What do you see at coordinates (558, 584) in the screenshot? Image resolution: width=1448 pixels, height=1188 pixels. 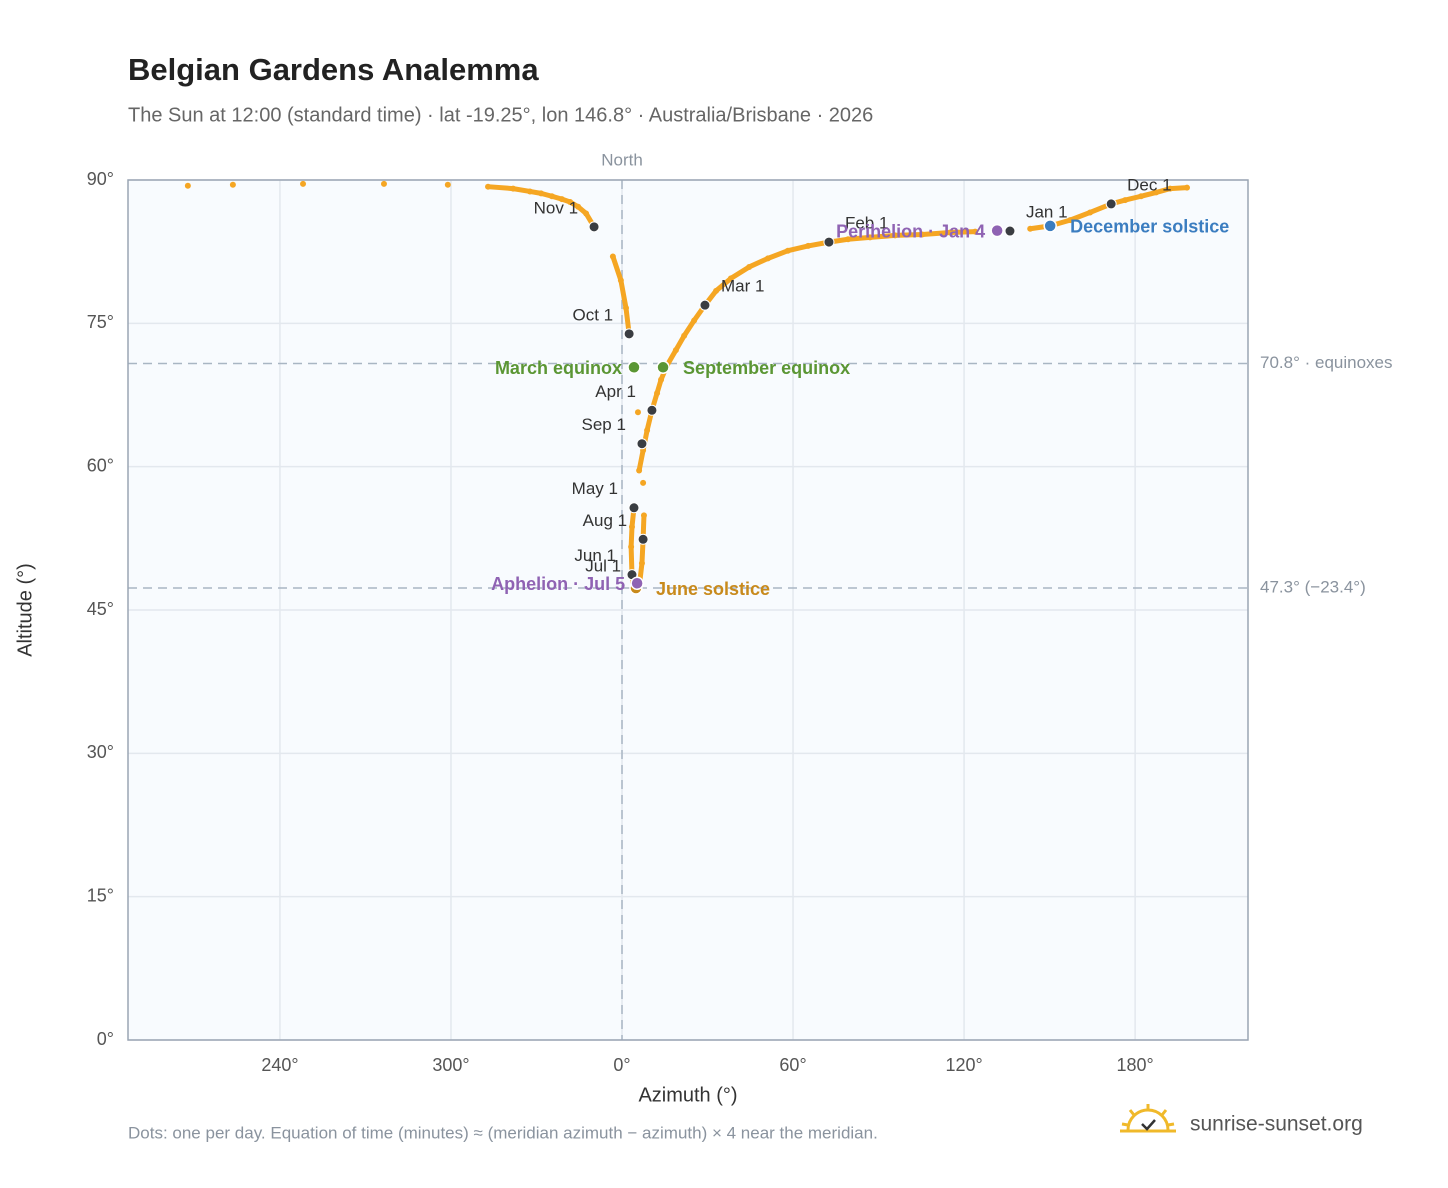 I see `event-label: Aphelion · Jul 5` at bounding box center [558, 584].